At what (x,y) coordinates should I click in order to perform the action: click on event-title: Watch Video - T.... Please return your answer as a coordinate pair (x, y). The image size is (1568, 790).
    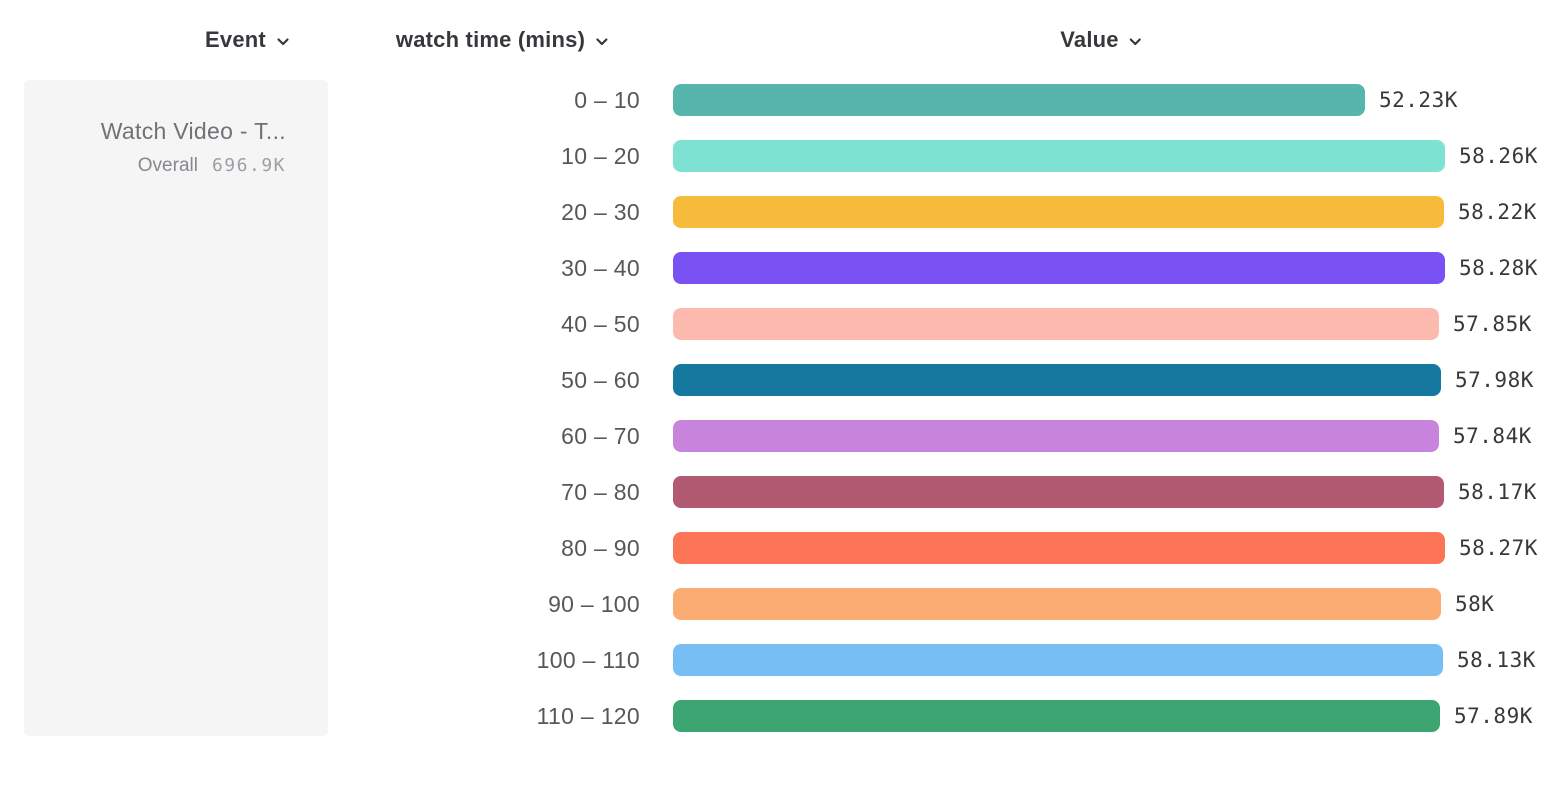
    Looking at the image, I should click on (193, 131).